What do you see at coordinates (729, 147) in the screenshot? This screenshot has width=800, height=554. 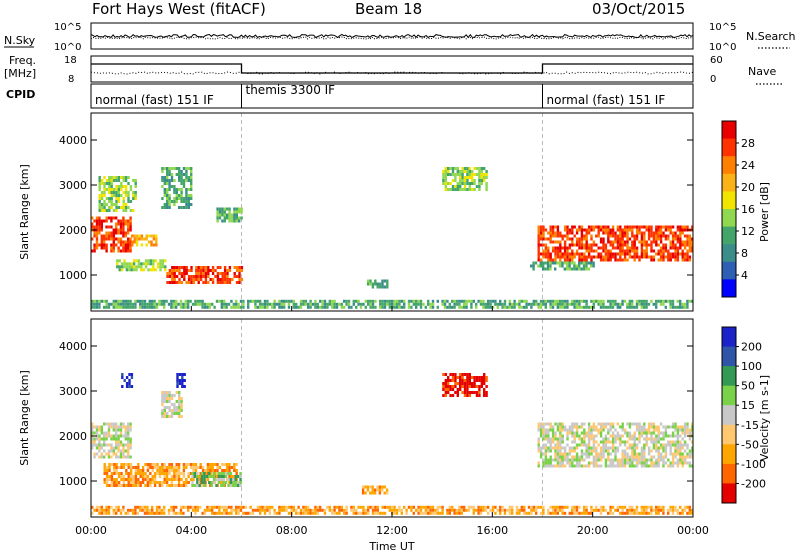 I see `colorbar-swatch` at bounding box center [729, 147].